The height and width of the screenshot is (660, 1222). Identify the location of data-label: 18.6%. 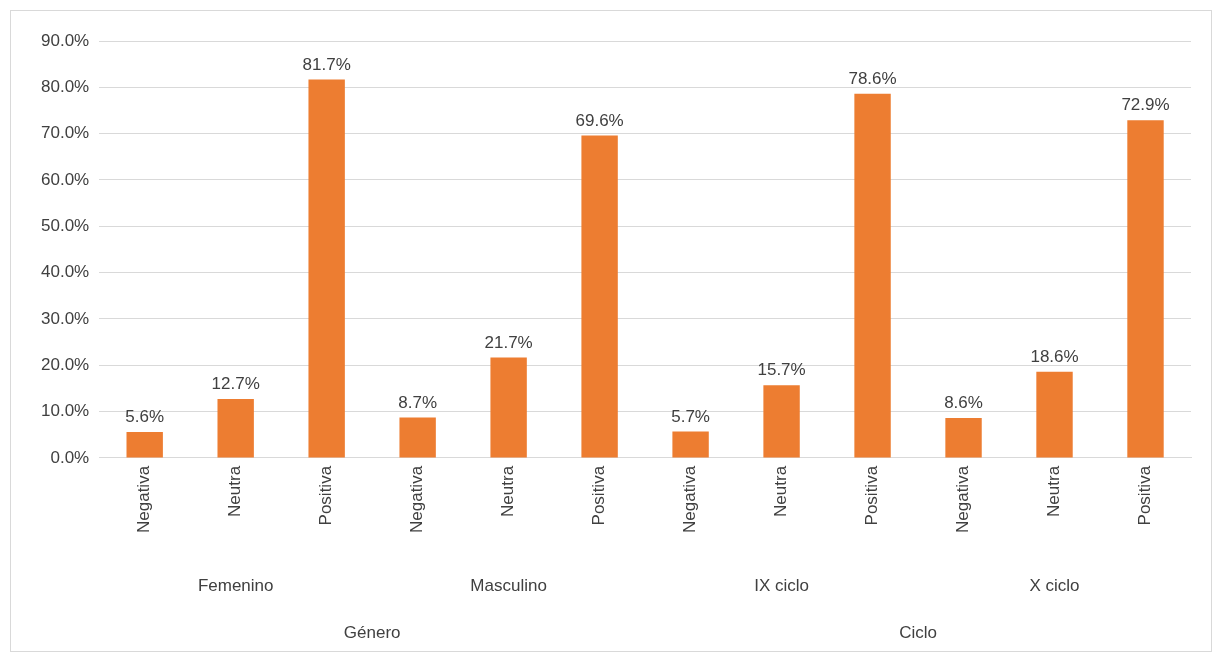
(1054, 356).